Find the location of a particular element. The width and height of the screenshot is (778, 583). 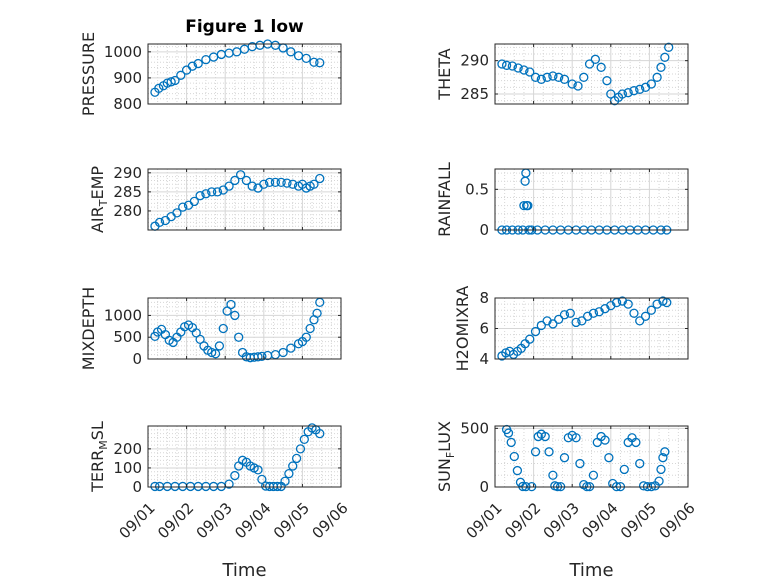

subplot-pressure: 800 900 1000 PRESSURE Figure 1 low is located at coordinates (210, 66).